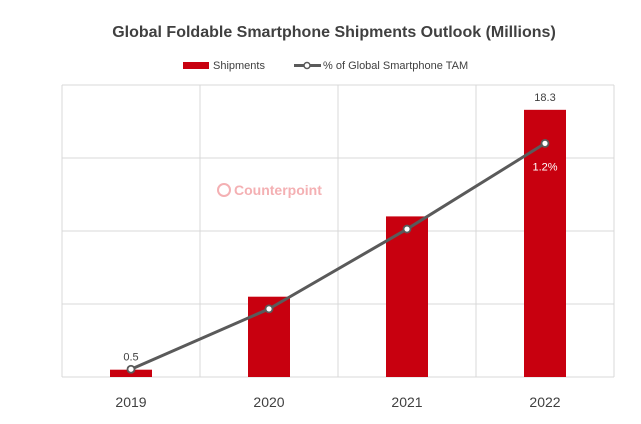 The width and height of the screenshot is (641, 424). I want to click on bar-label-2019: 0.5, so click(130, 358).